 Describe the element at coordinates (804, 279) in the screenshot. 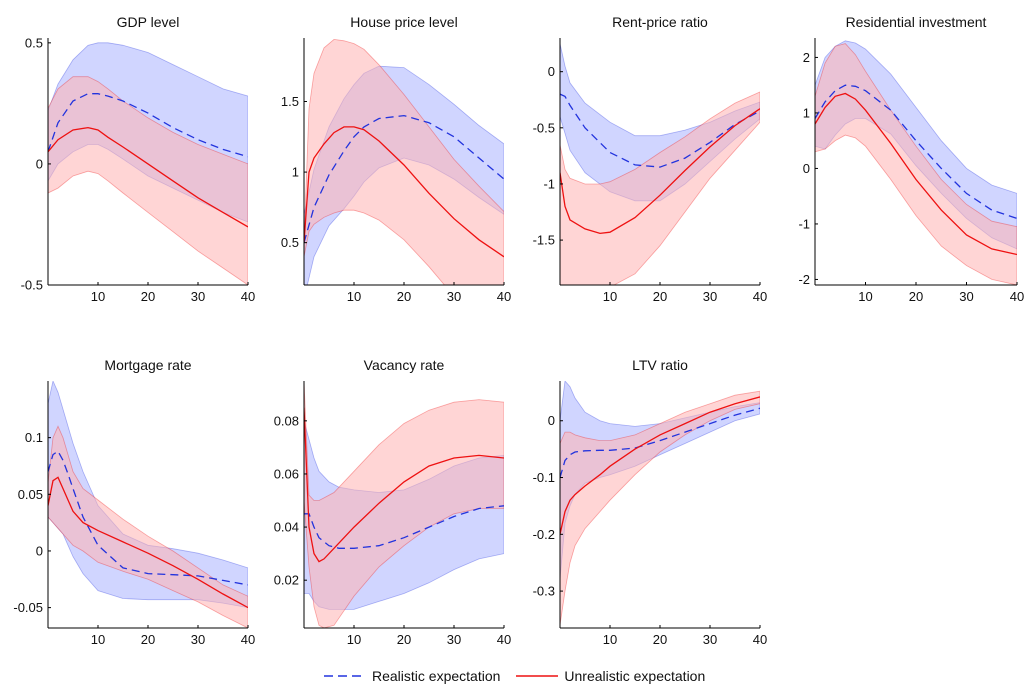

I see `y-tick-label: -2` at that location.